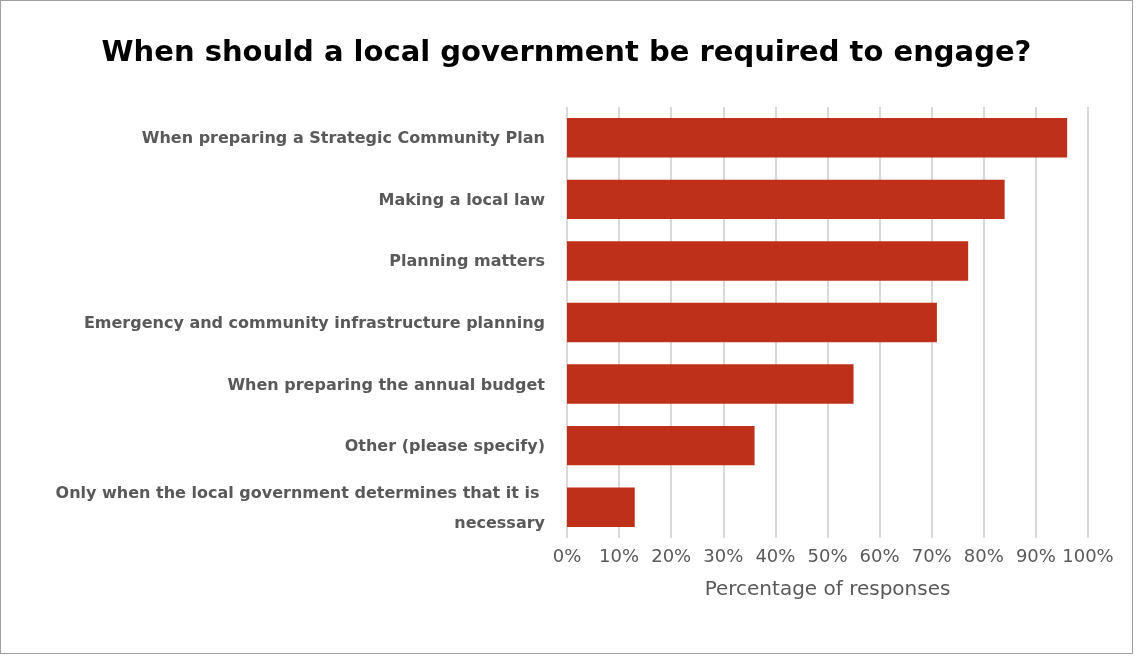 The width and height of the screenshot is (1141, 662). I want to click on y-tick-label: When preparing a Strategic Community Plan, so click(343, 138).